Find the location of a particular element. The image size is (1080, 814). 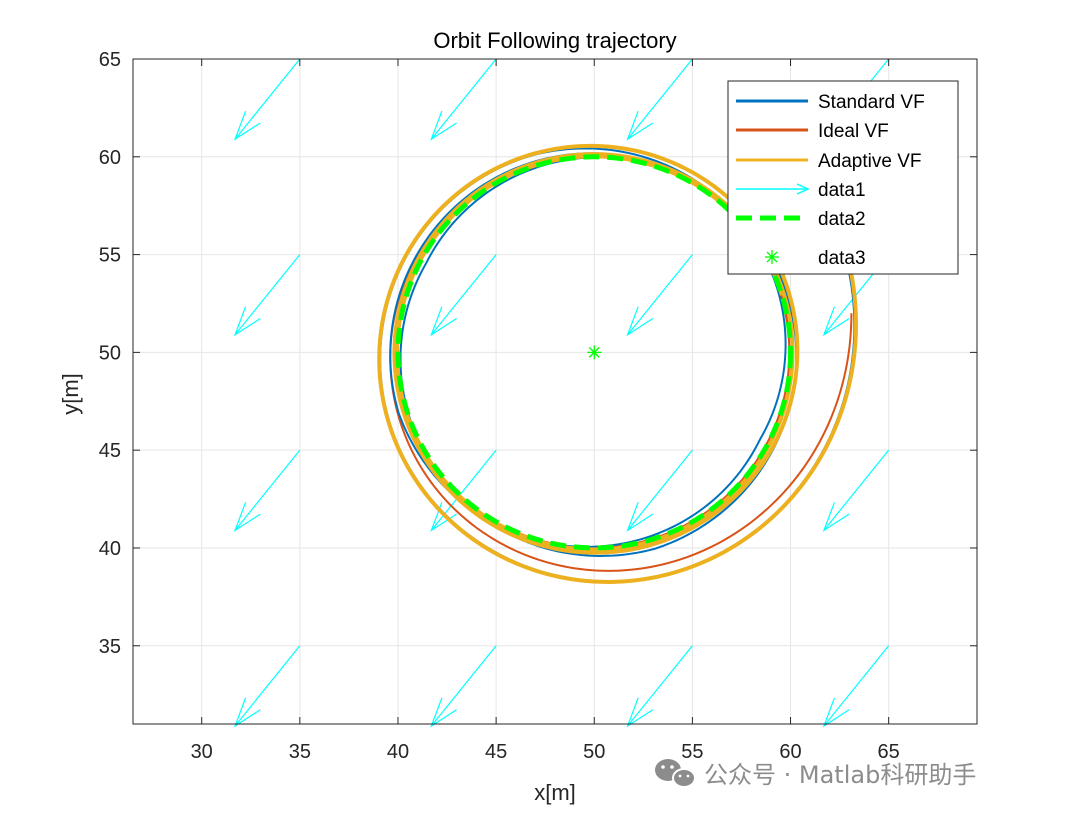

legend-swatch-data1 is located at coordinates (773, 189).